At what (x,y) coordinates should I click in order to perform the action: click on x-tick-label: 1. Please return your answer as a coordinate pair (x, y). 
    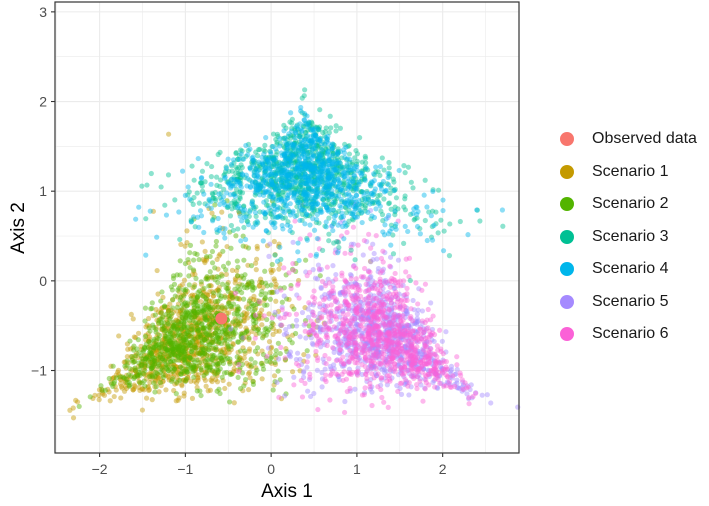
    Looking at the image, I should click on (357, 469).